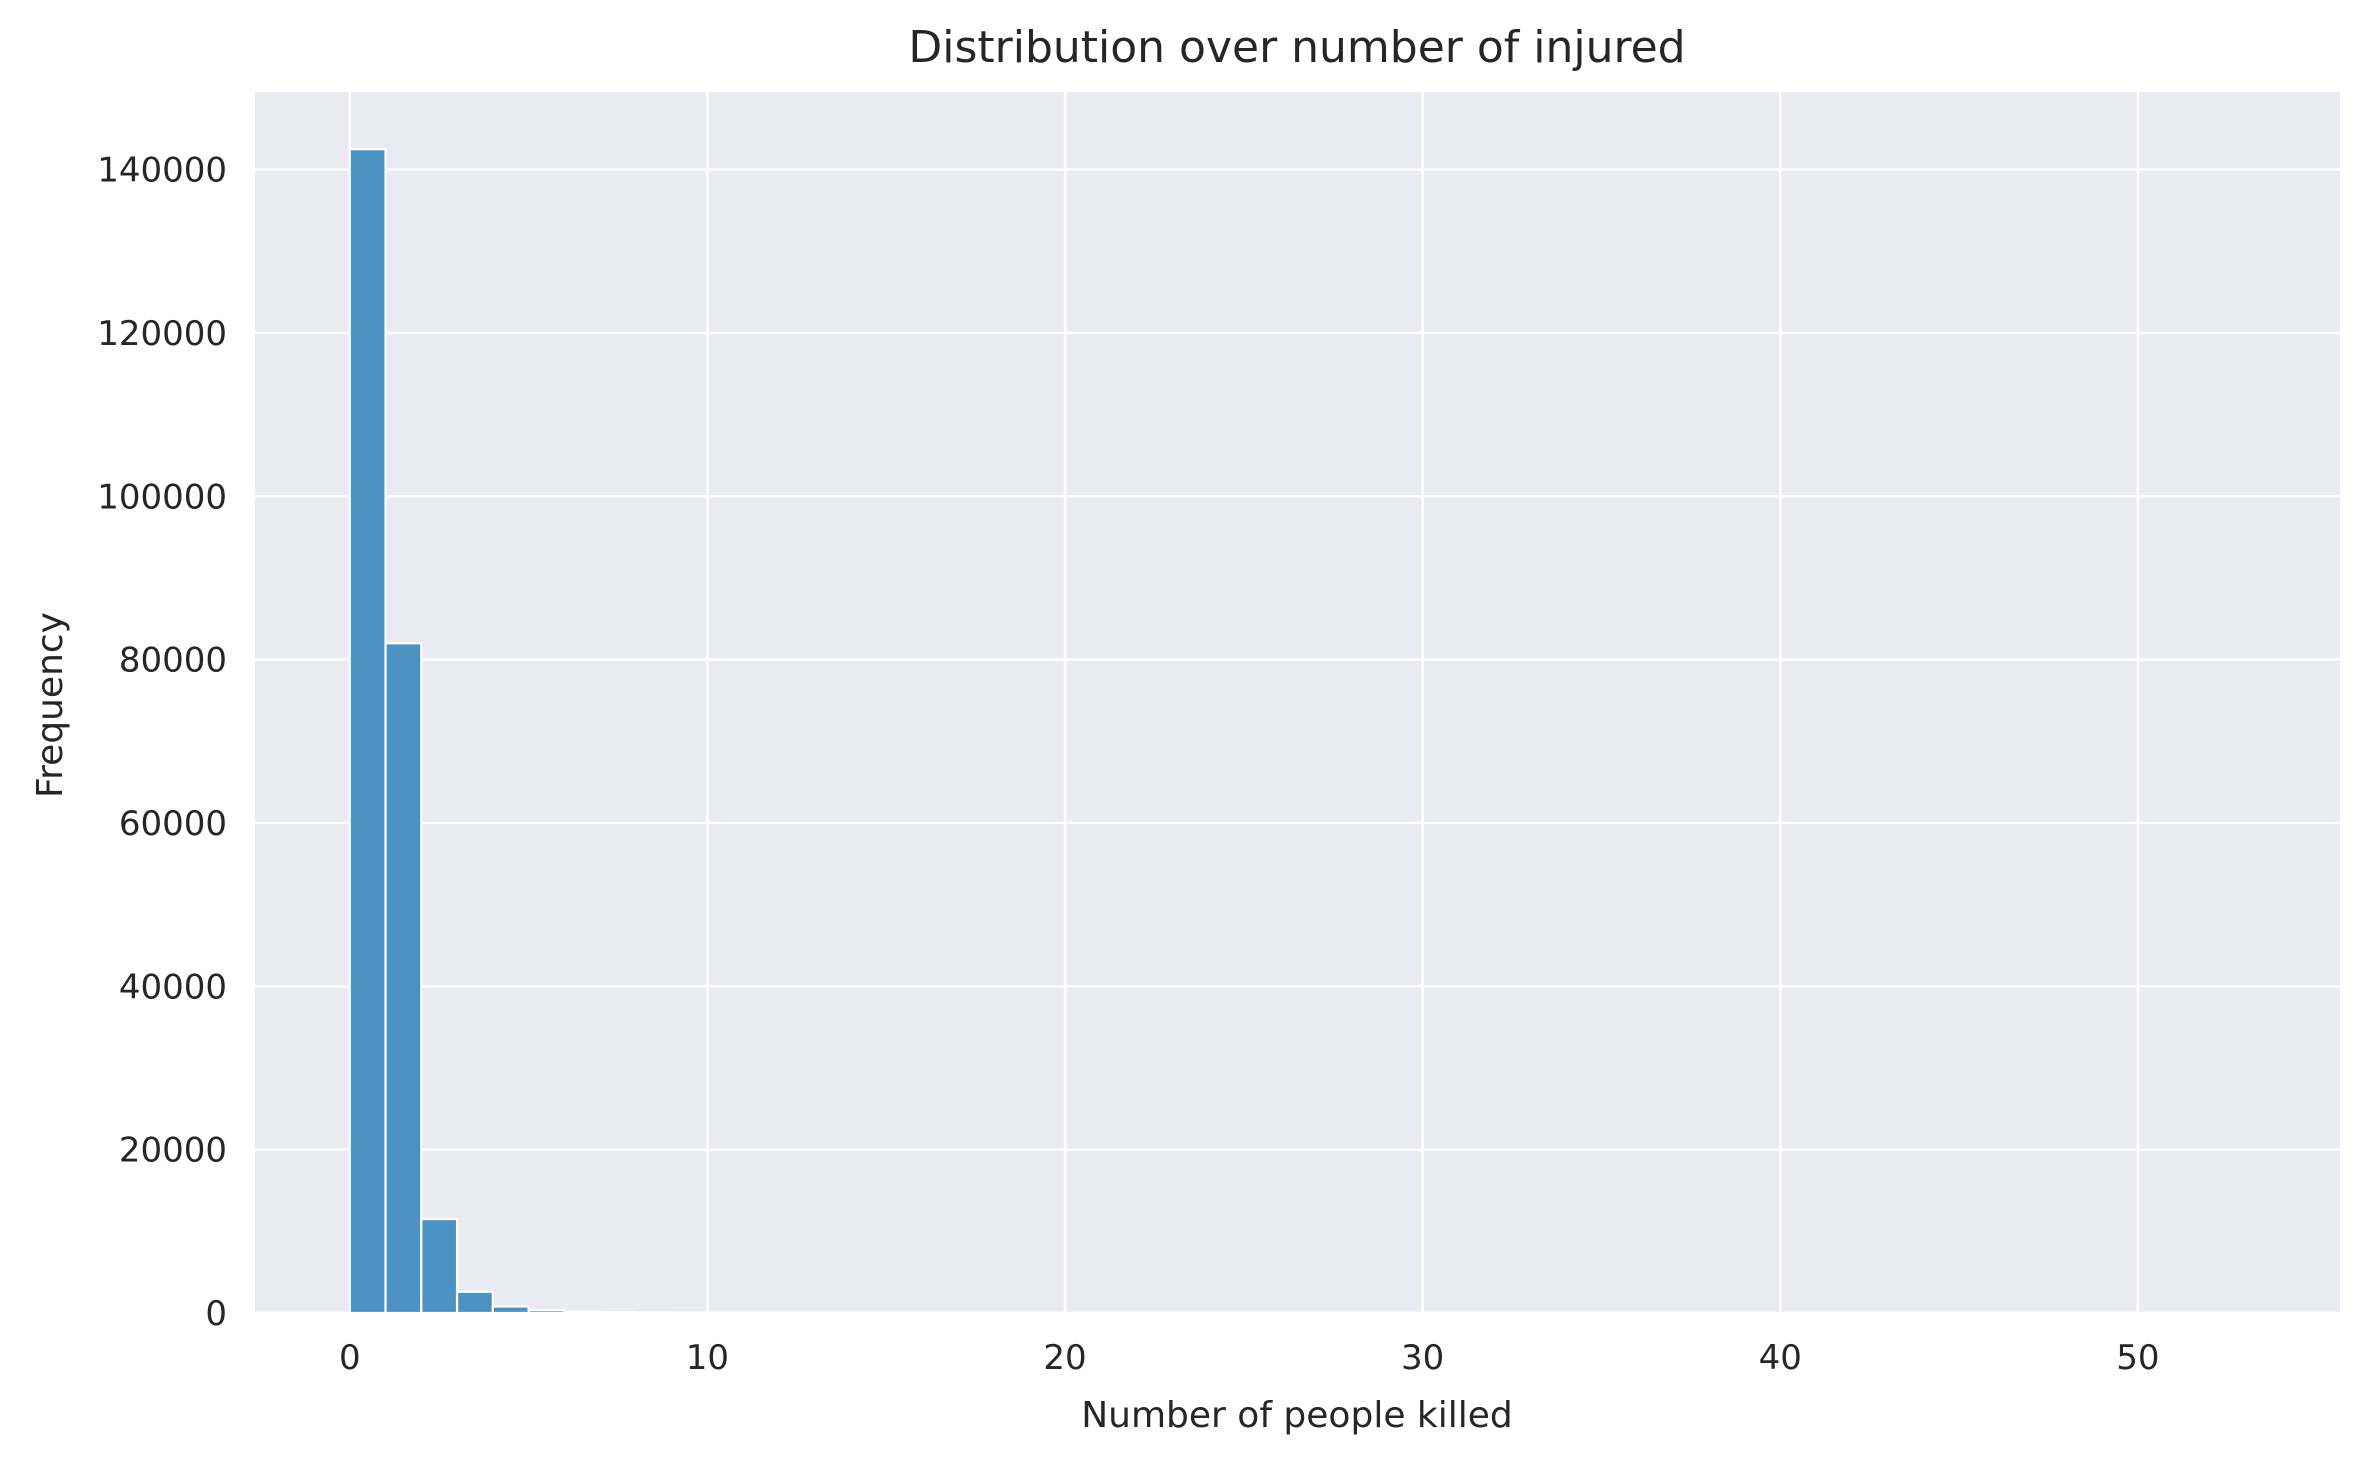 The width and height of the screenshot is (2365, 1462). What do you see at coordinates (162, 334) in the screenshot?
I see `y-tick-label: 120000` at bounding box center [162, 334].